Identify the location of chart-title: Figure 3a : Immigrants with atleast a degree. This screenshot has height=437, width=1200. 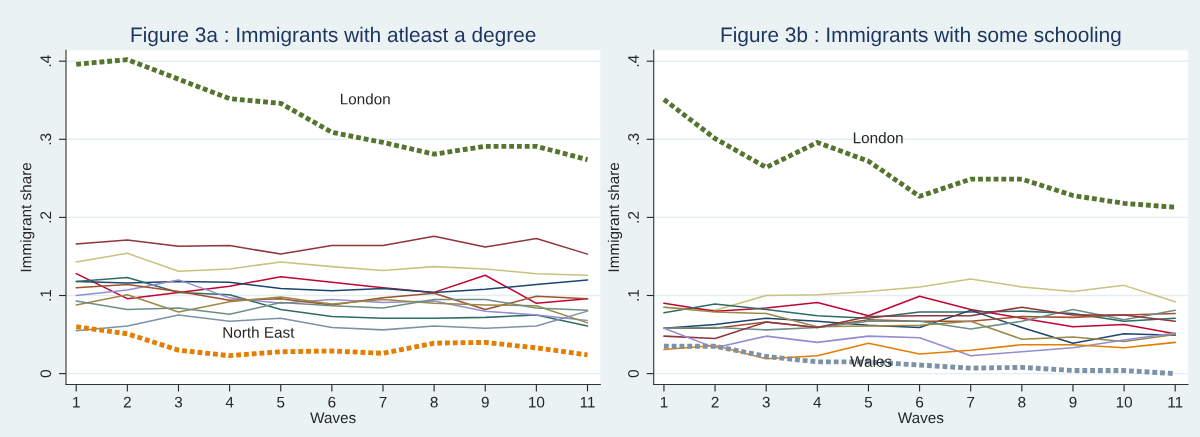
(333, 36).